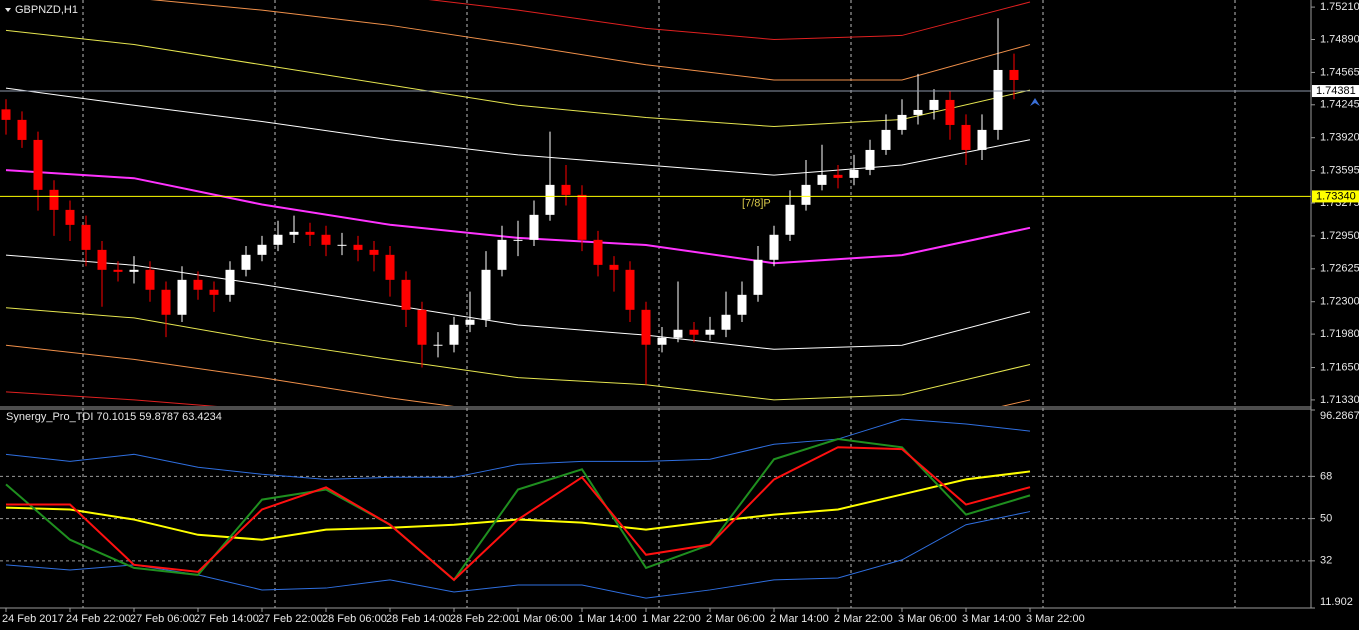 This screenshot has width=1359, height=630. I want to click on trade-arrow, so click(1035, 102).